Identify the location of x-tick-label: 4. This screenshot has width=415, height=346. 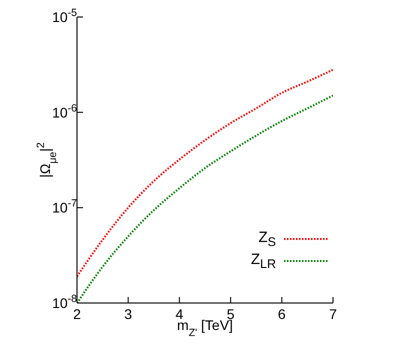
(180, 314).